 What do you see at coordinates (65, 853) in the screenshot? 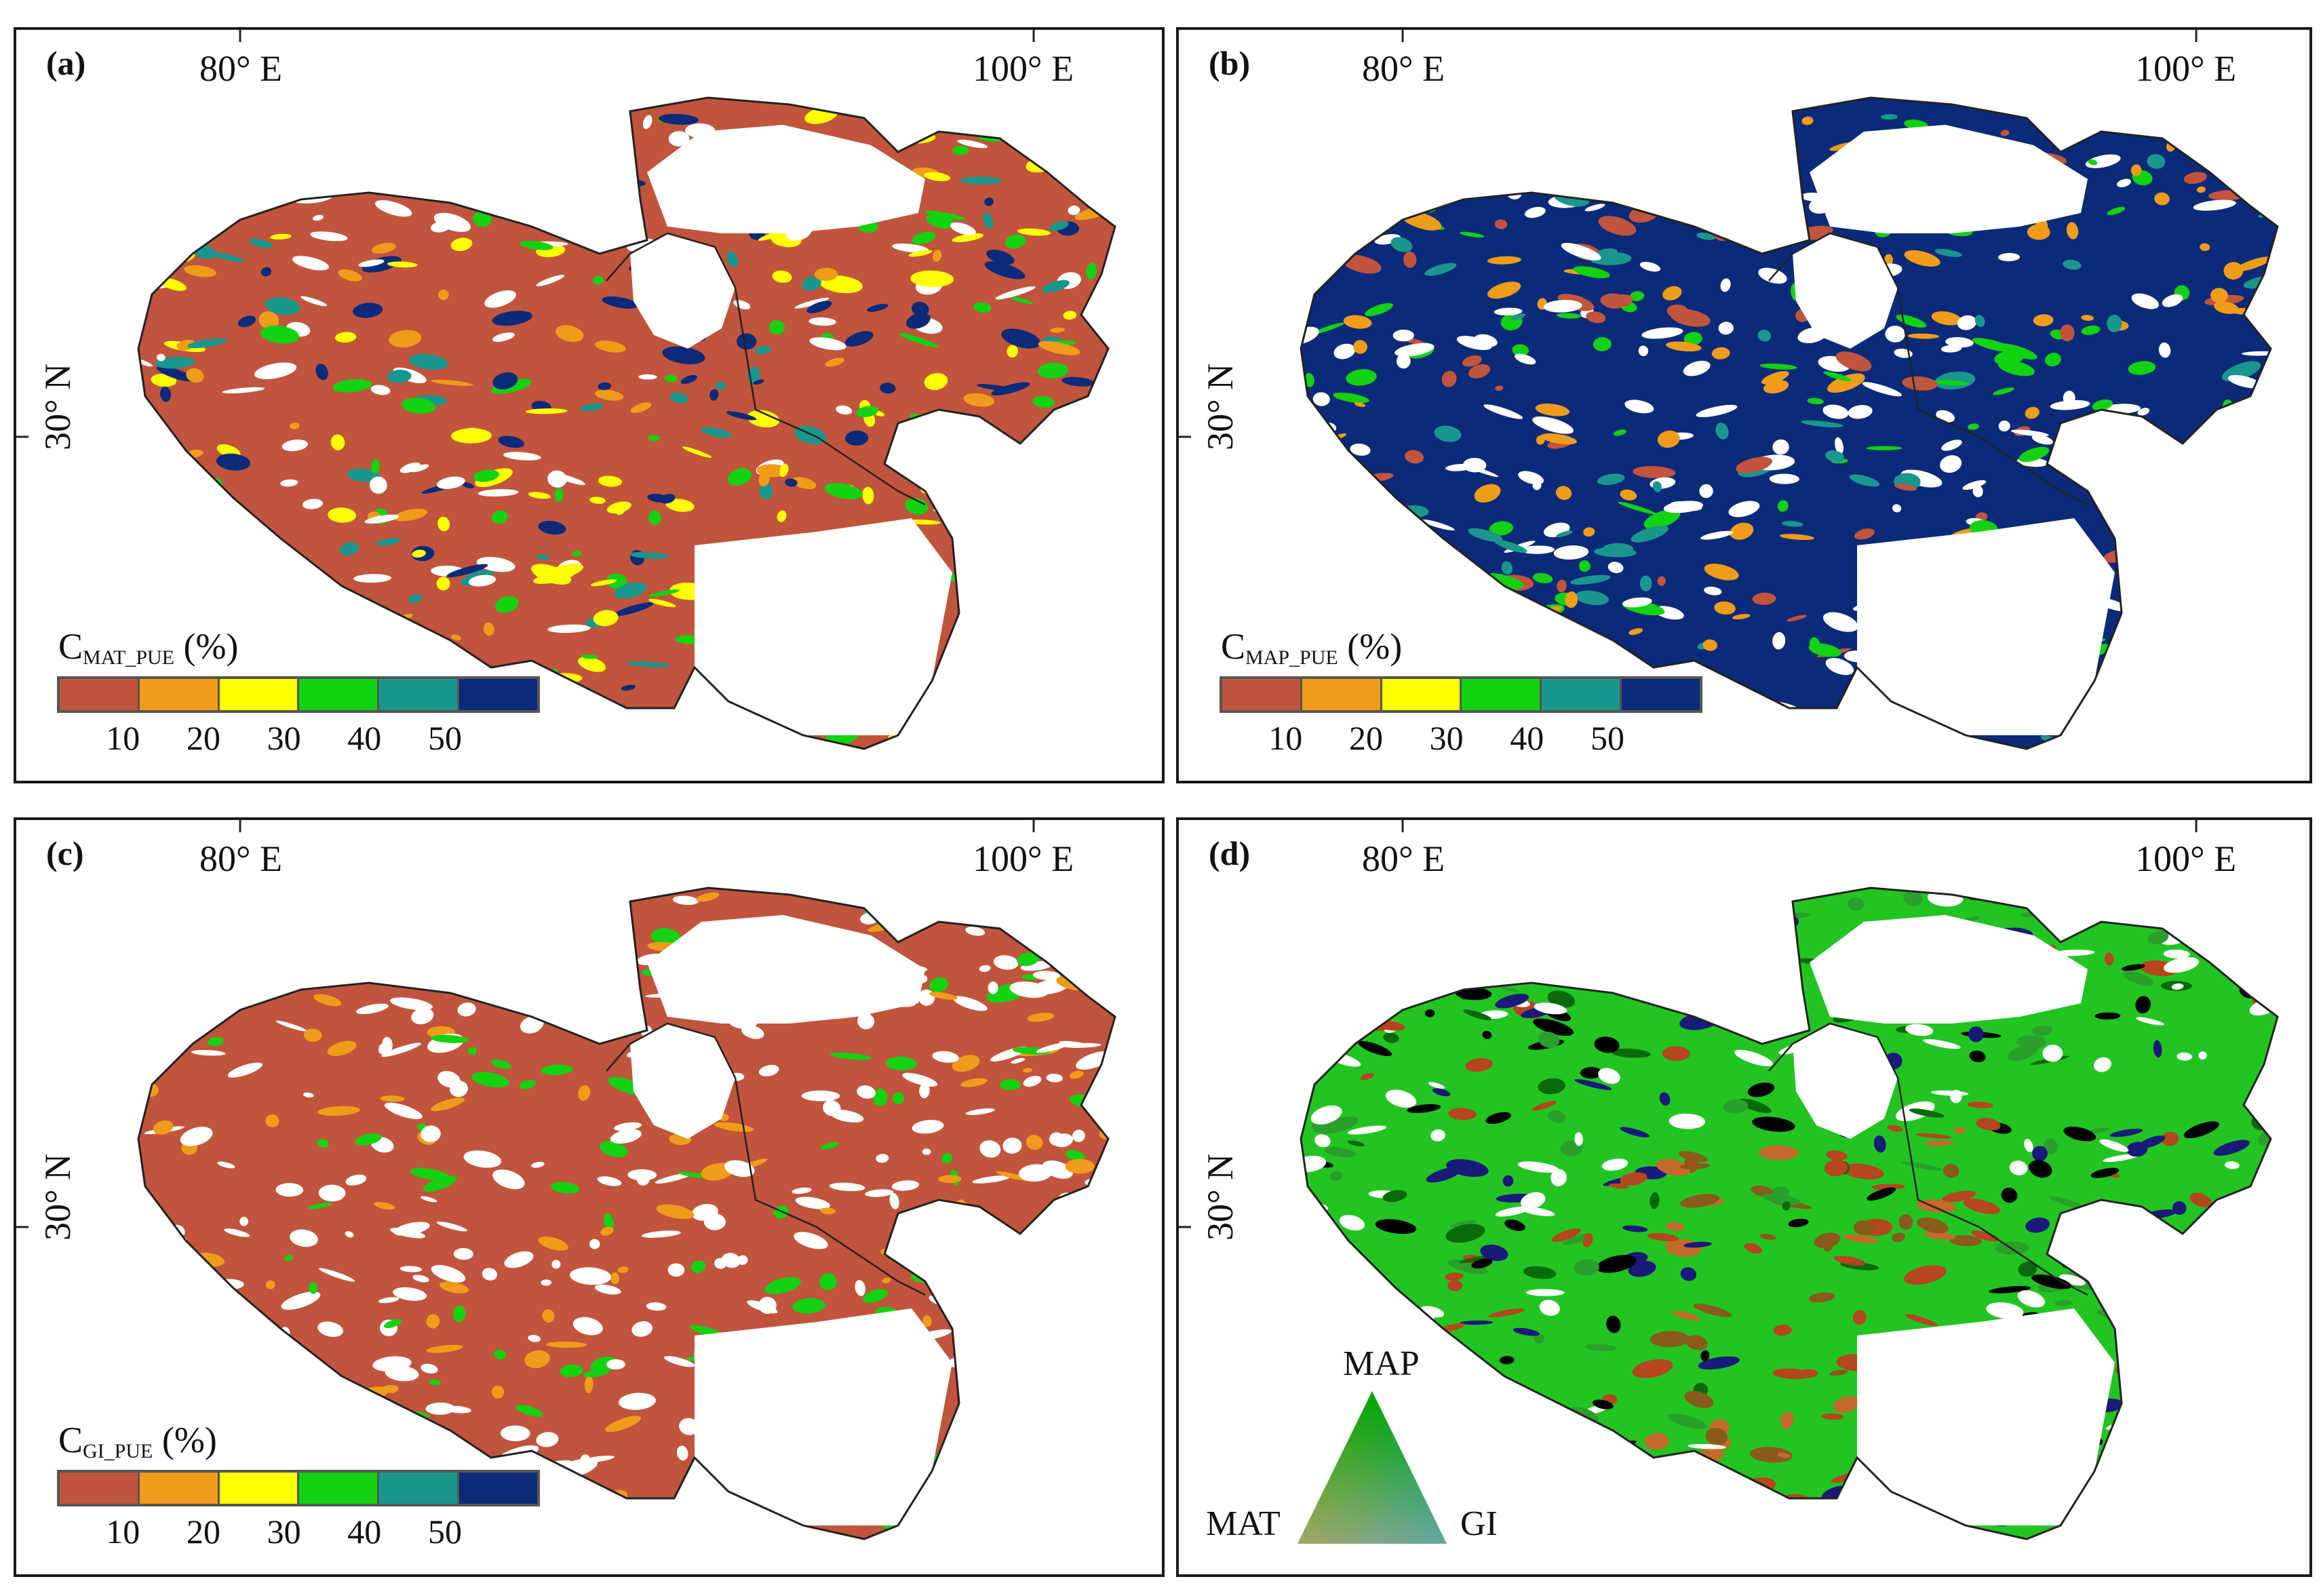
I see `panel-label: (c)` at bounding box center [65, 853].